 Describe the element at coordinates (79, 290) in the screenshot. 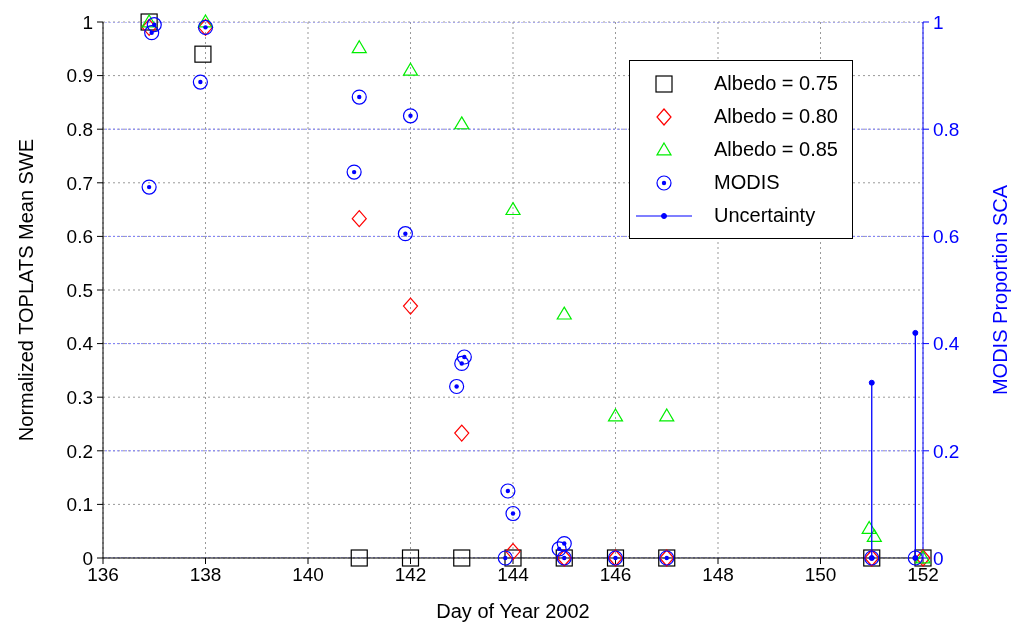

I see `y-tick-label: 0.5` at that location.